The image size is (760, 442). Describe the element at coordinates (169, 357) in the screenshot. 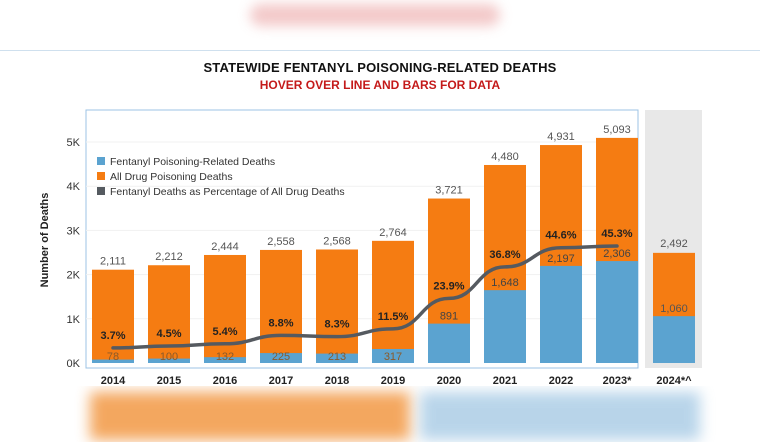

I see `fentanyl-value-label: 100` at that location.